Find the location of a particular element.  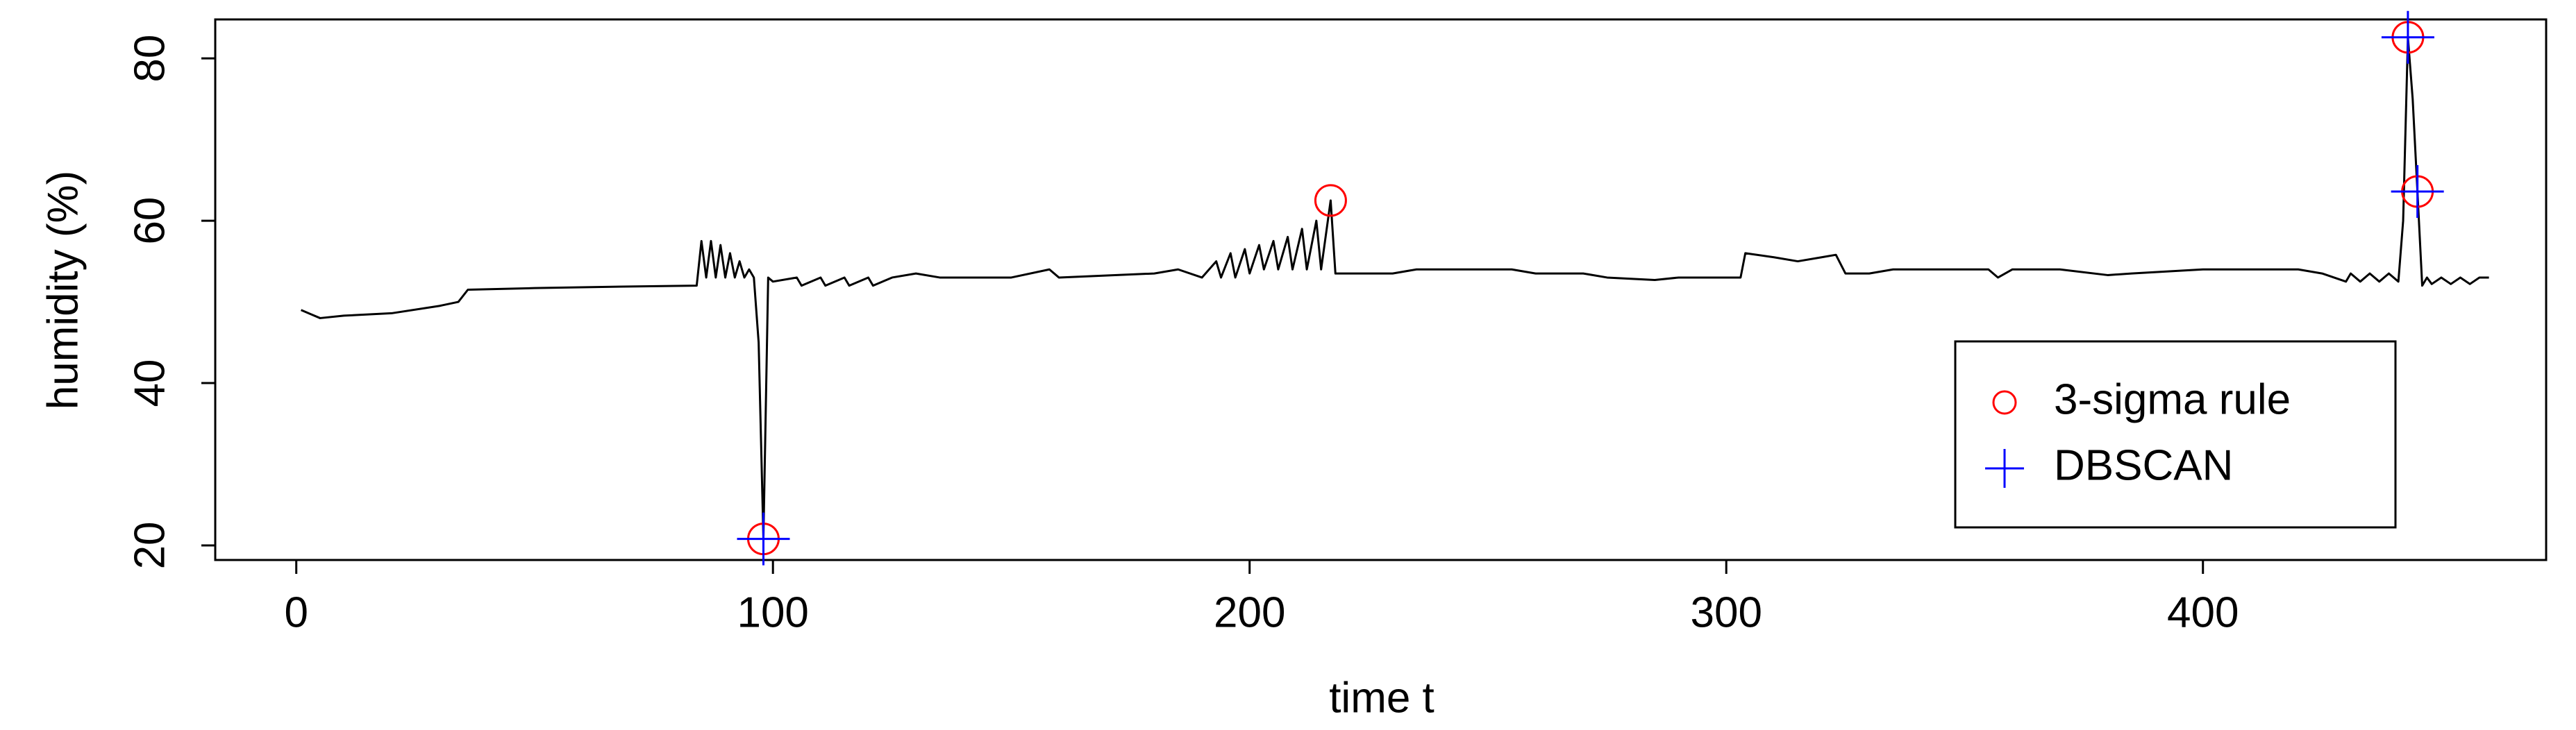

y-tick-label: 60 is located at coordinates (150, 221).